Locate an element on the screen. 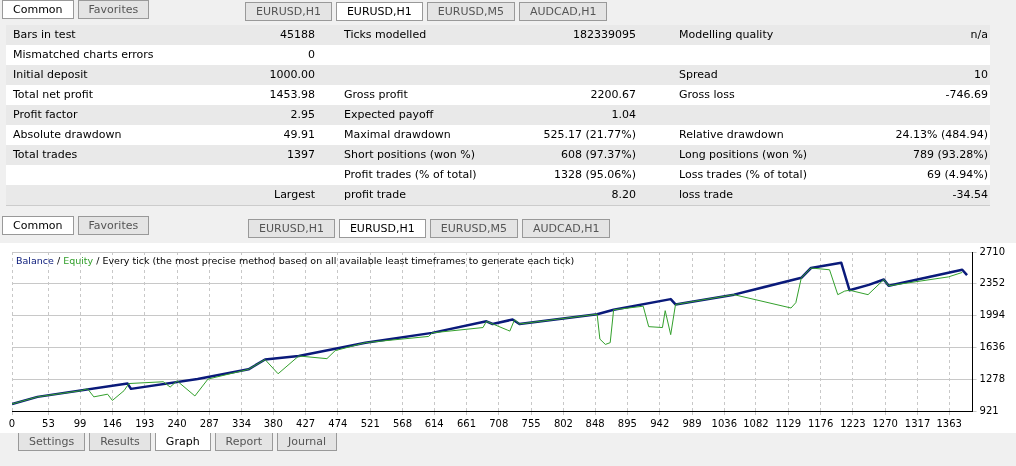  x-tick-label: 1223 is located at coordinates (853, 423).